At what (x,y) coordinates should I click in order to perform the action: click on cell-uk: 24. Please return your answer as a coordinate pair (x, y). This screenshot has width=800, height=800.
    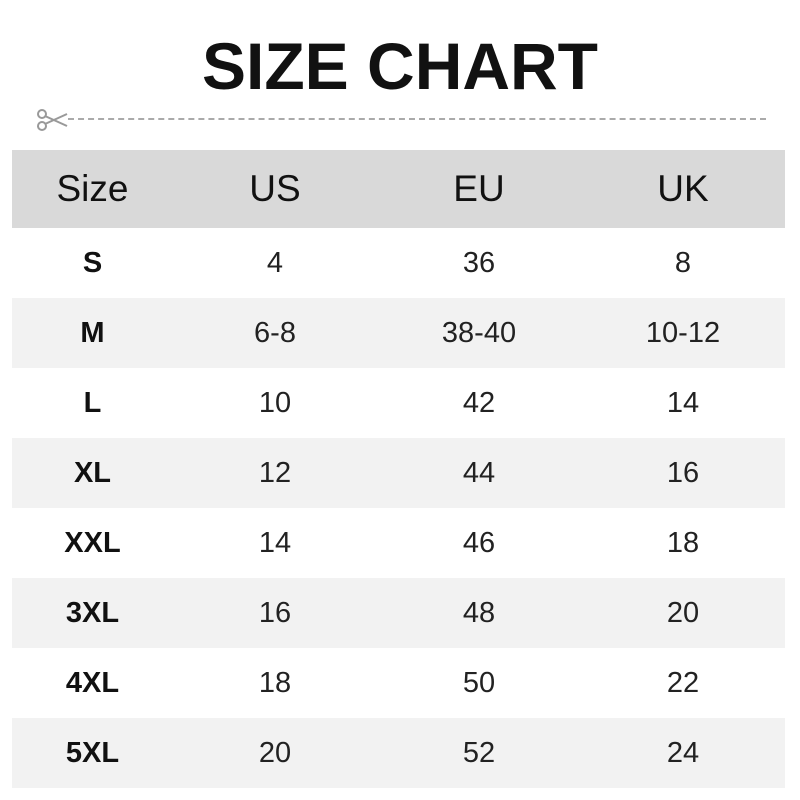
    Looking at the image, I should click on (683, 753).